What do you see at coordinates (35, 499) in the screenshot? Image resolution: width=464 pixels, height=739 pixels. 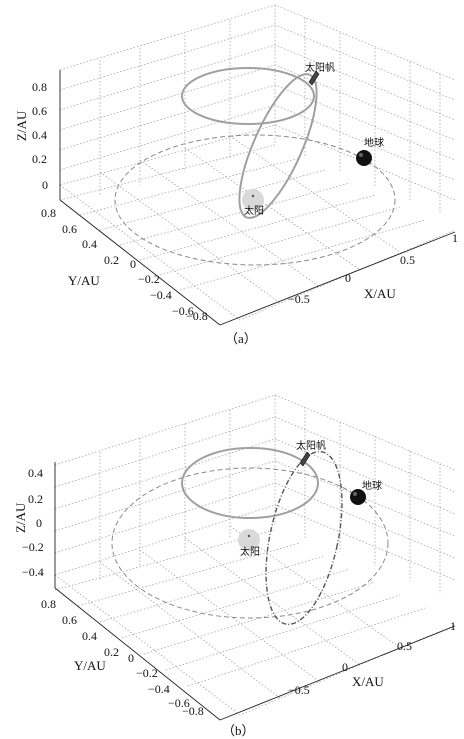 I see `panel-b-z-tick: 0.2` at bounding box center [35, 499].